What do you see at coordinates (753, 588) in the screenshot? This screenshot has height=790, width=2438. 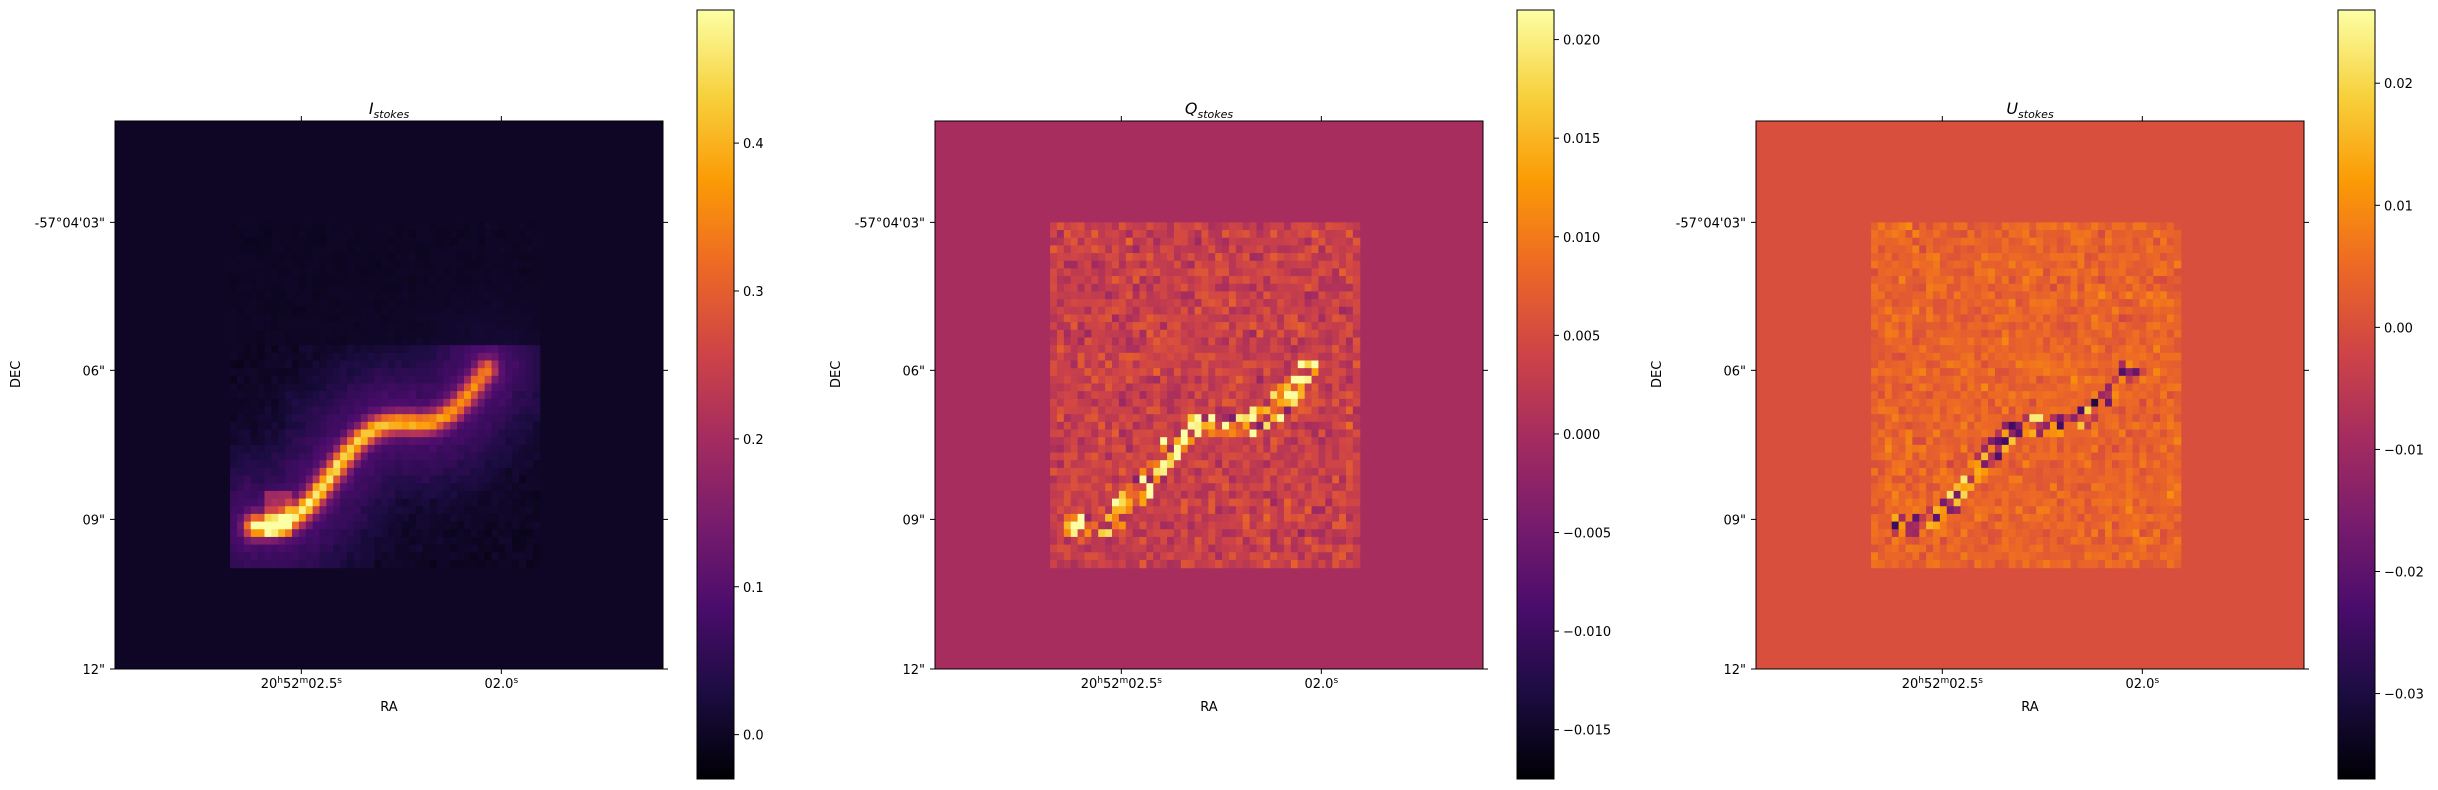 I see `colorbar-tick-label: 0.1` at bounding box center [753, 588].